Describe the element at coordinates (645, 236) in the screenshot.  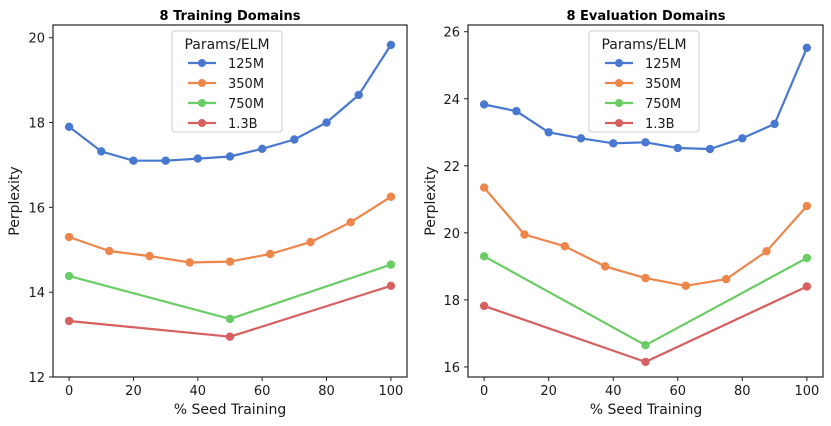
I see `series-line-350M` at that location.